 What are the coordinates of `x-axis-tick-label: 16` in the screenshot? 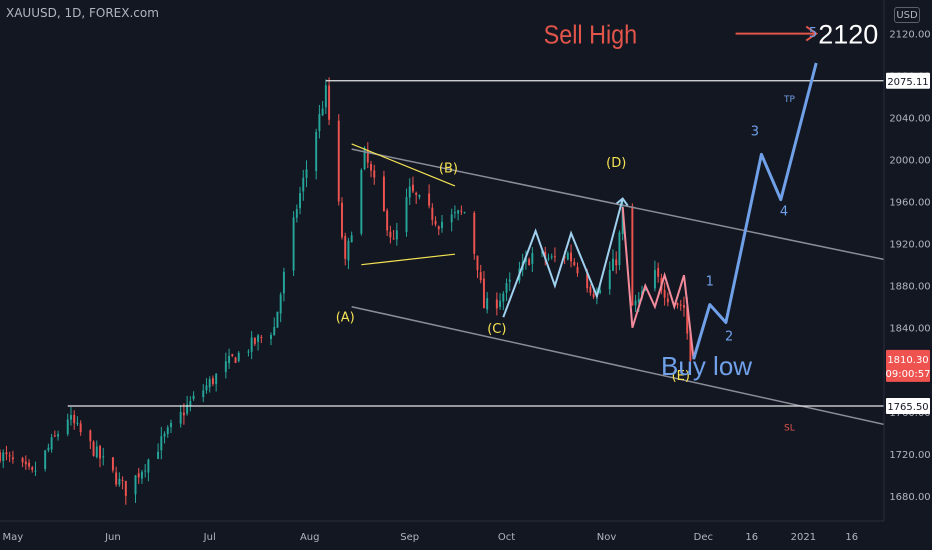 It's located at (851, 537).